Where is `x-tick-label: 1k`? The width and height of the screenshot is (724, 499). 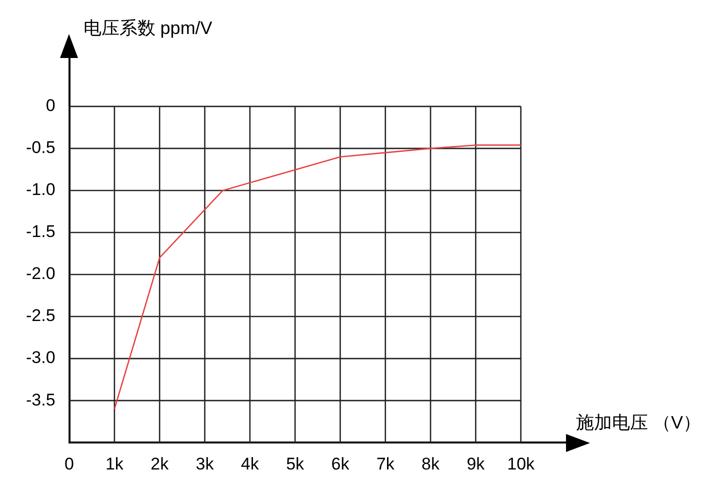
x-tick-label: 1k is located at coordinates (114, 464).